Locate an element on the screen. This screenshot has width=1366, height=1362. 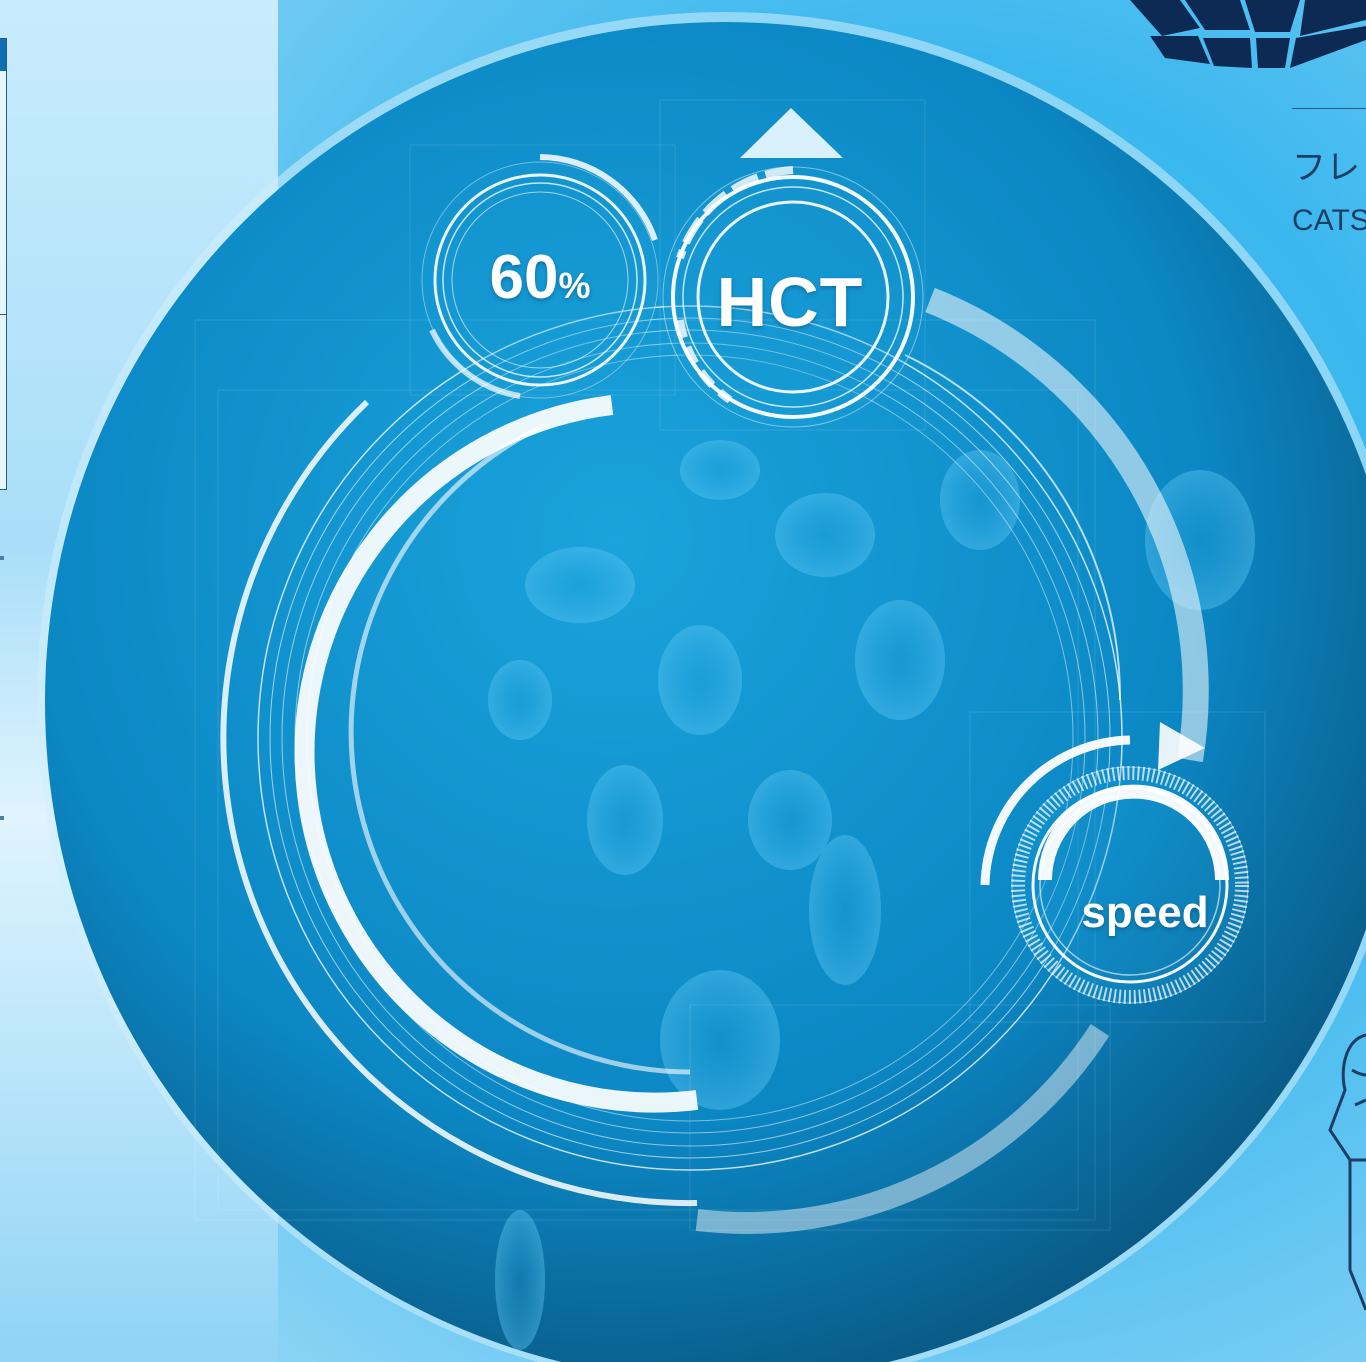
side-panel-heading: フレ is located at coordinates (1326, 168).